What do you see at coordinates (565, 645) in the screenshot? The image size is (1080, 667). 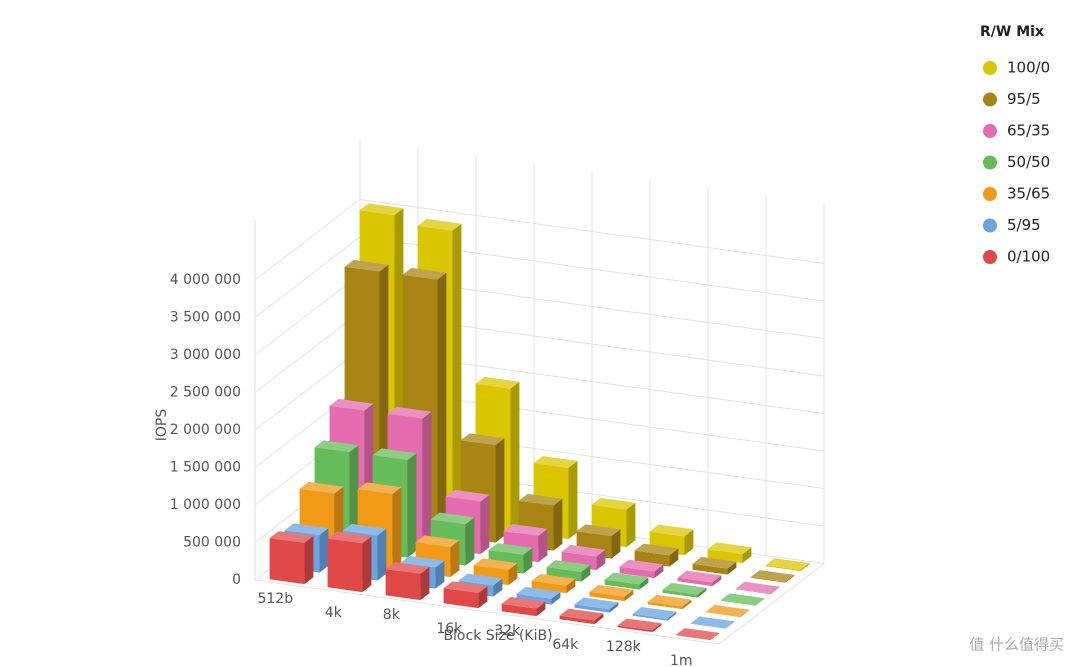 I see `x-tick-label: 64k` at bounding box center [565, 645].